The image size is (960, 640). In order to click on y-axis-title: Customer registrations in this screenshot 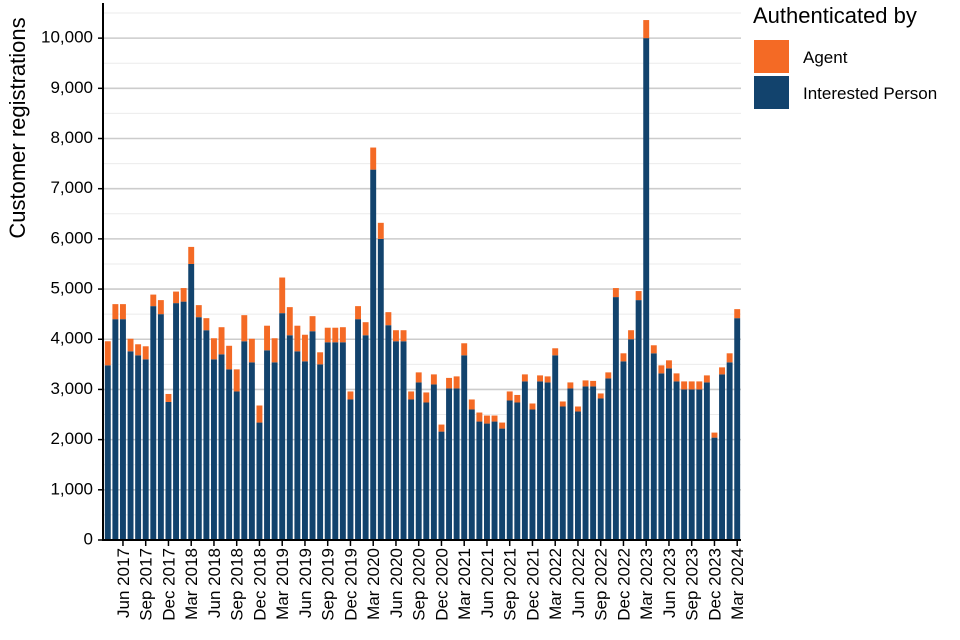, I will do `click(17, 127)`.